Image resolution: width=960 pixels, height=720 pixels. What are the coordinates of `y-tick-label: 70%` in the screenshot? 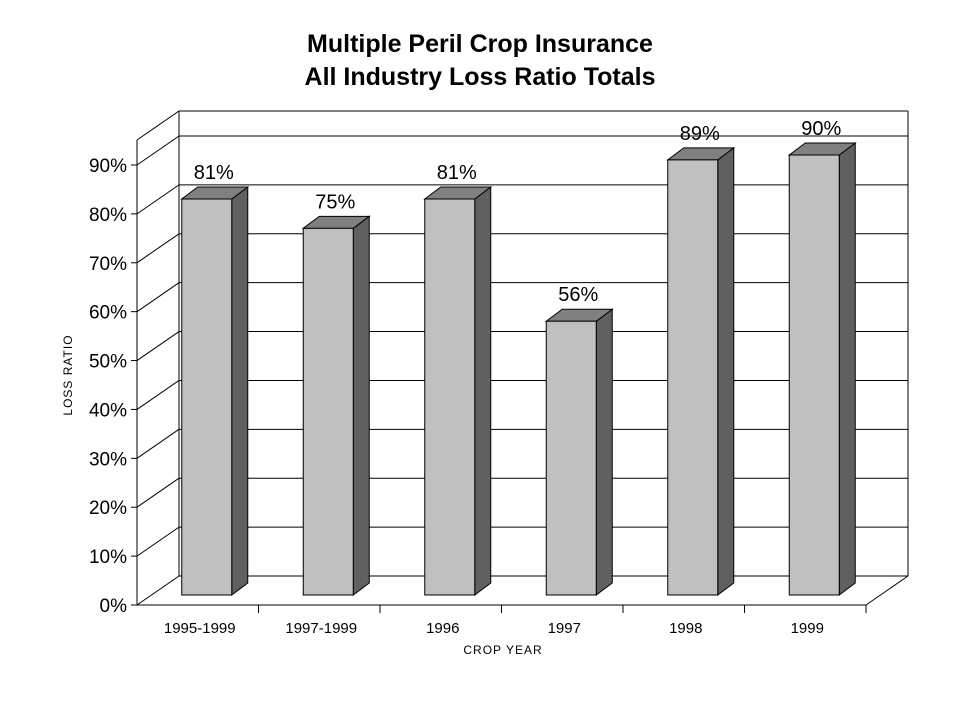 It's located at (108, 264).